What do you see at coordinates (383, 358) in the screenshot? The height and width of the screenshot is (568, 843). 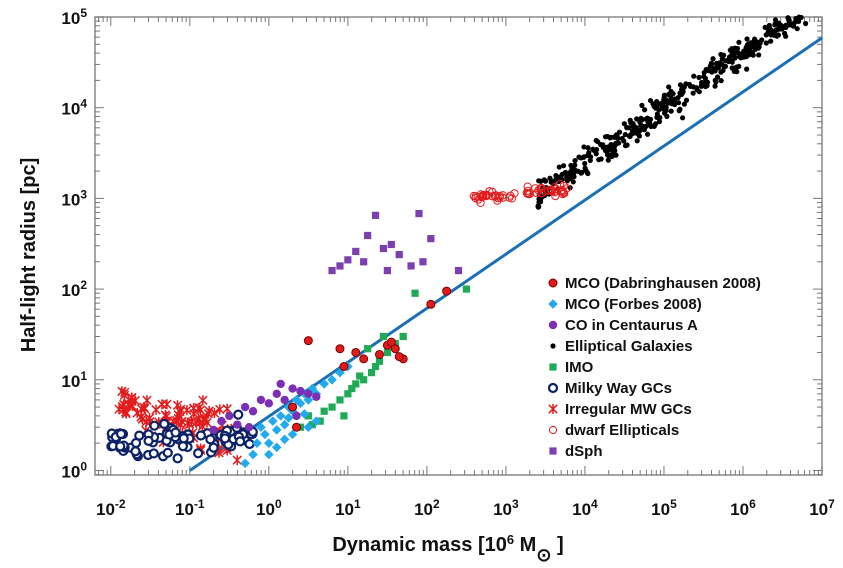 I see `series-imo` at bounding box center [383, 358].